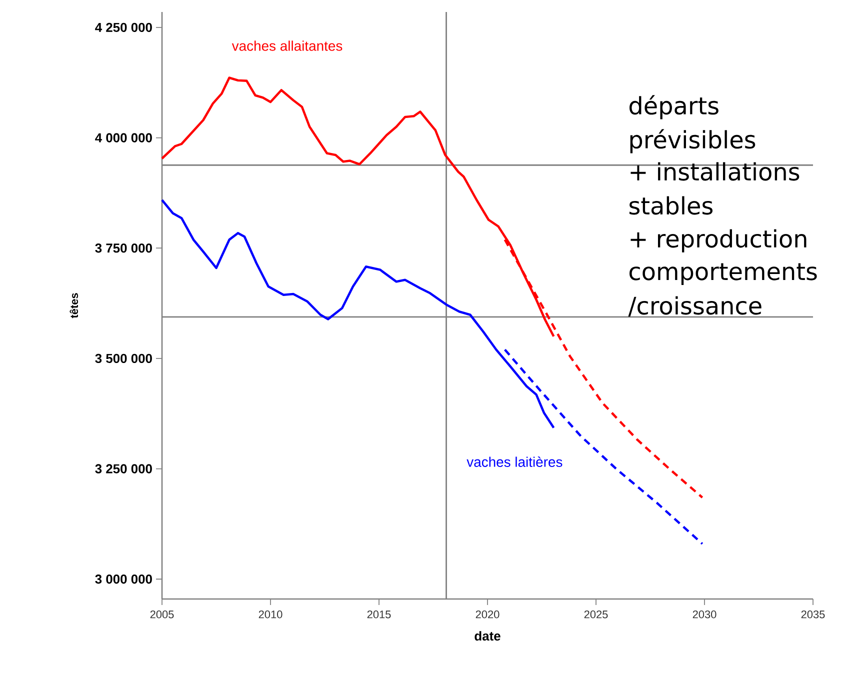  I want to click on x-tick-label: 2020, so click(488, 614).